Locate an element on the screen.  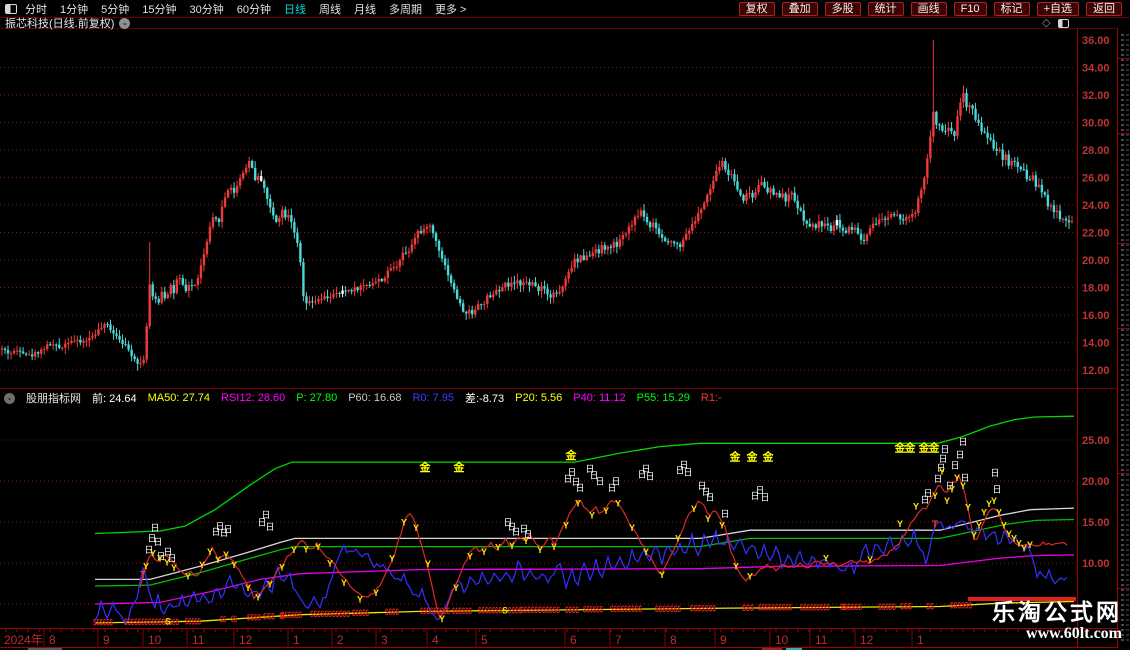
period-menu: 分时 1分钟 5分钟 15分钟 30分钟 60分钟 日线 周线 月线 多周期 更多 > is located at coordinates (245, 9).